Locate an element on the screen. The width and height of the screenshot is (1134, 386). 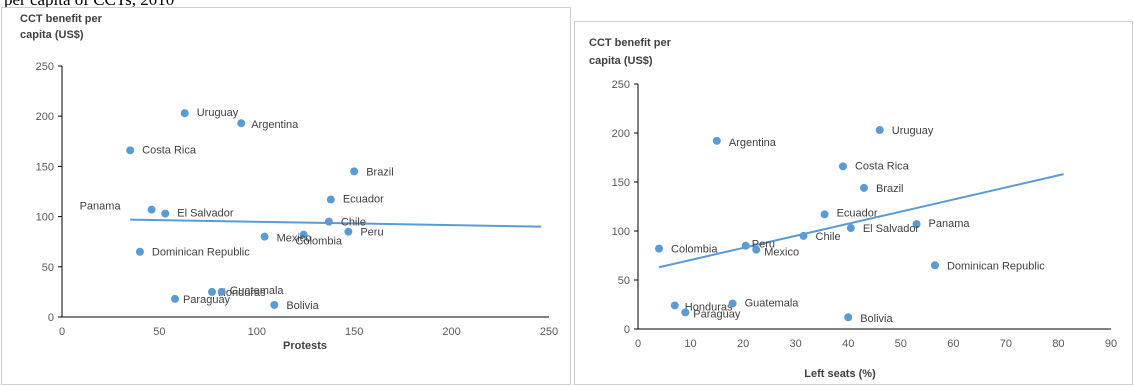
x-tick-label: 90 is located at coordinates (1111, 344).